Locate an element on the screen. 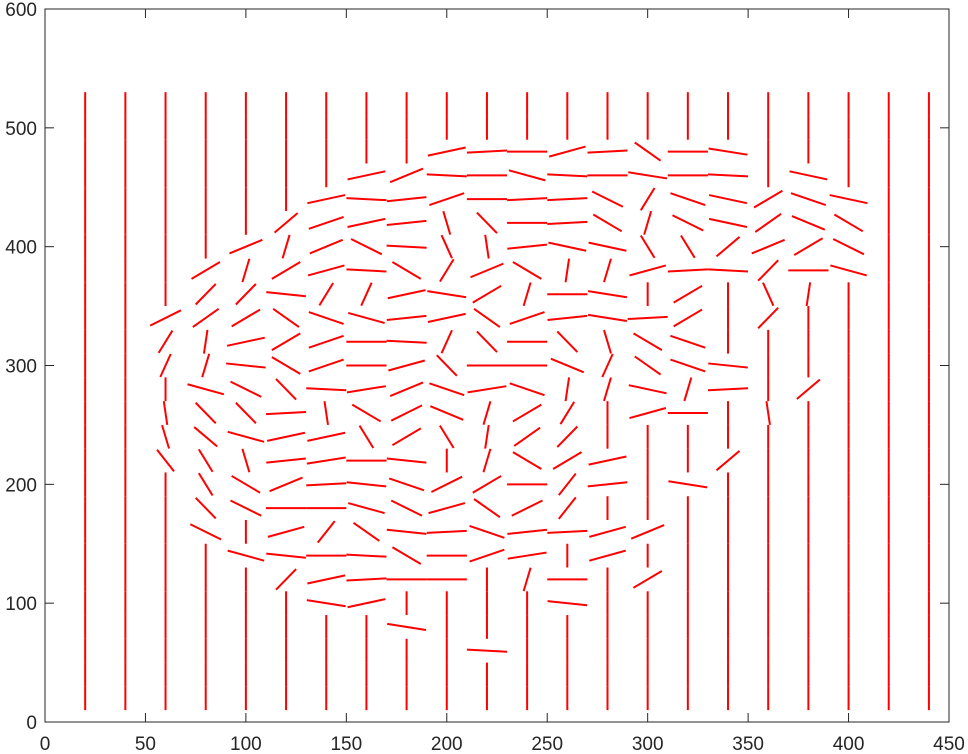 The height and width of the screenshot is (754, 968). y-tick-label: 400 is located at coordinates (21, 248).